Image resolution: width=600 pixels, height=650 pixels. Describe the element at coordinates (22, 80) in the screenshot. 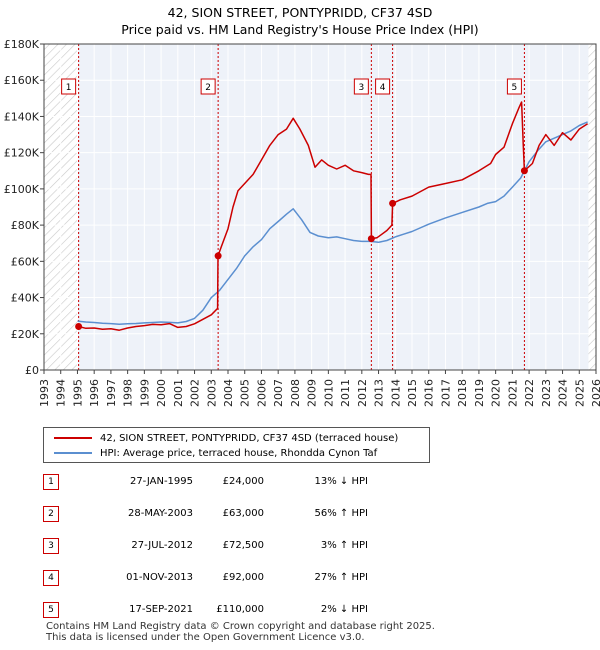

I see `y-tick-label: £160K` at that location.